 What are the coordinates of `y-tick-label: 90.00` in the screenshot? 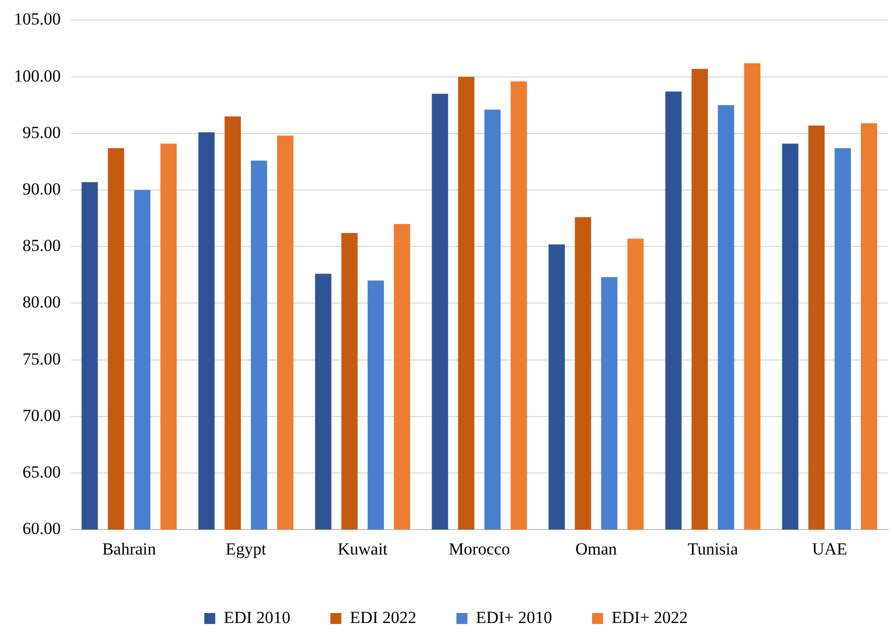 It's located at (41, 188).